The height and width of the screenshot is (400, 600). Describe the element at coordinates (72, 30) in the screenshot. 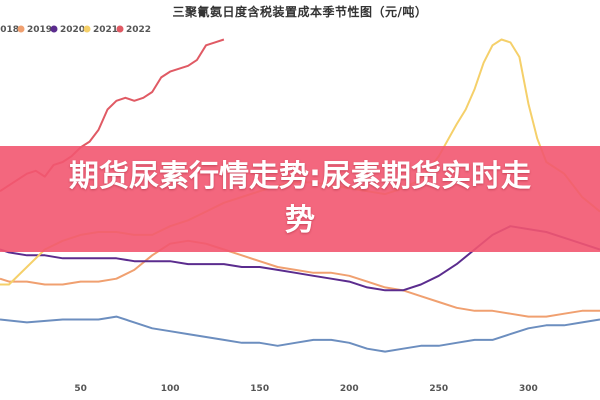

I see `legend-label-2020: 2020` at that location.